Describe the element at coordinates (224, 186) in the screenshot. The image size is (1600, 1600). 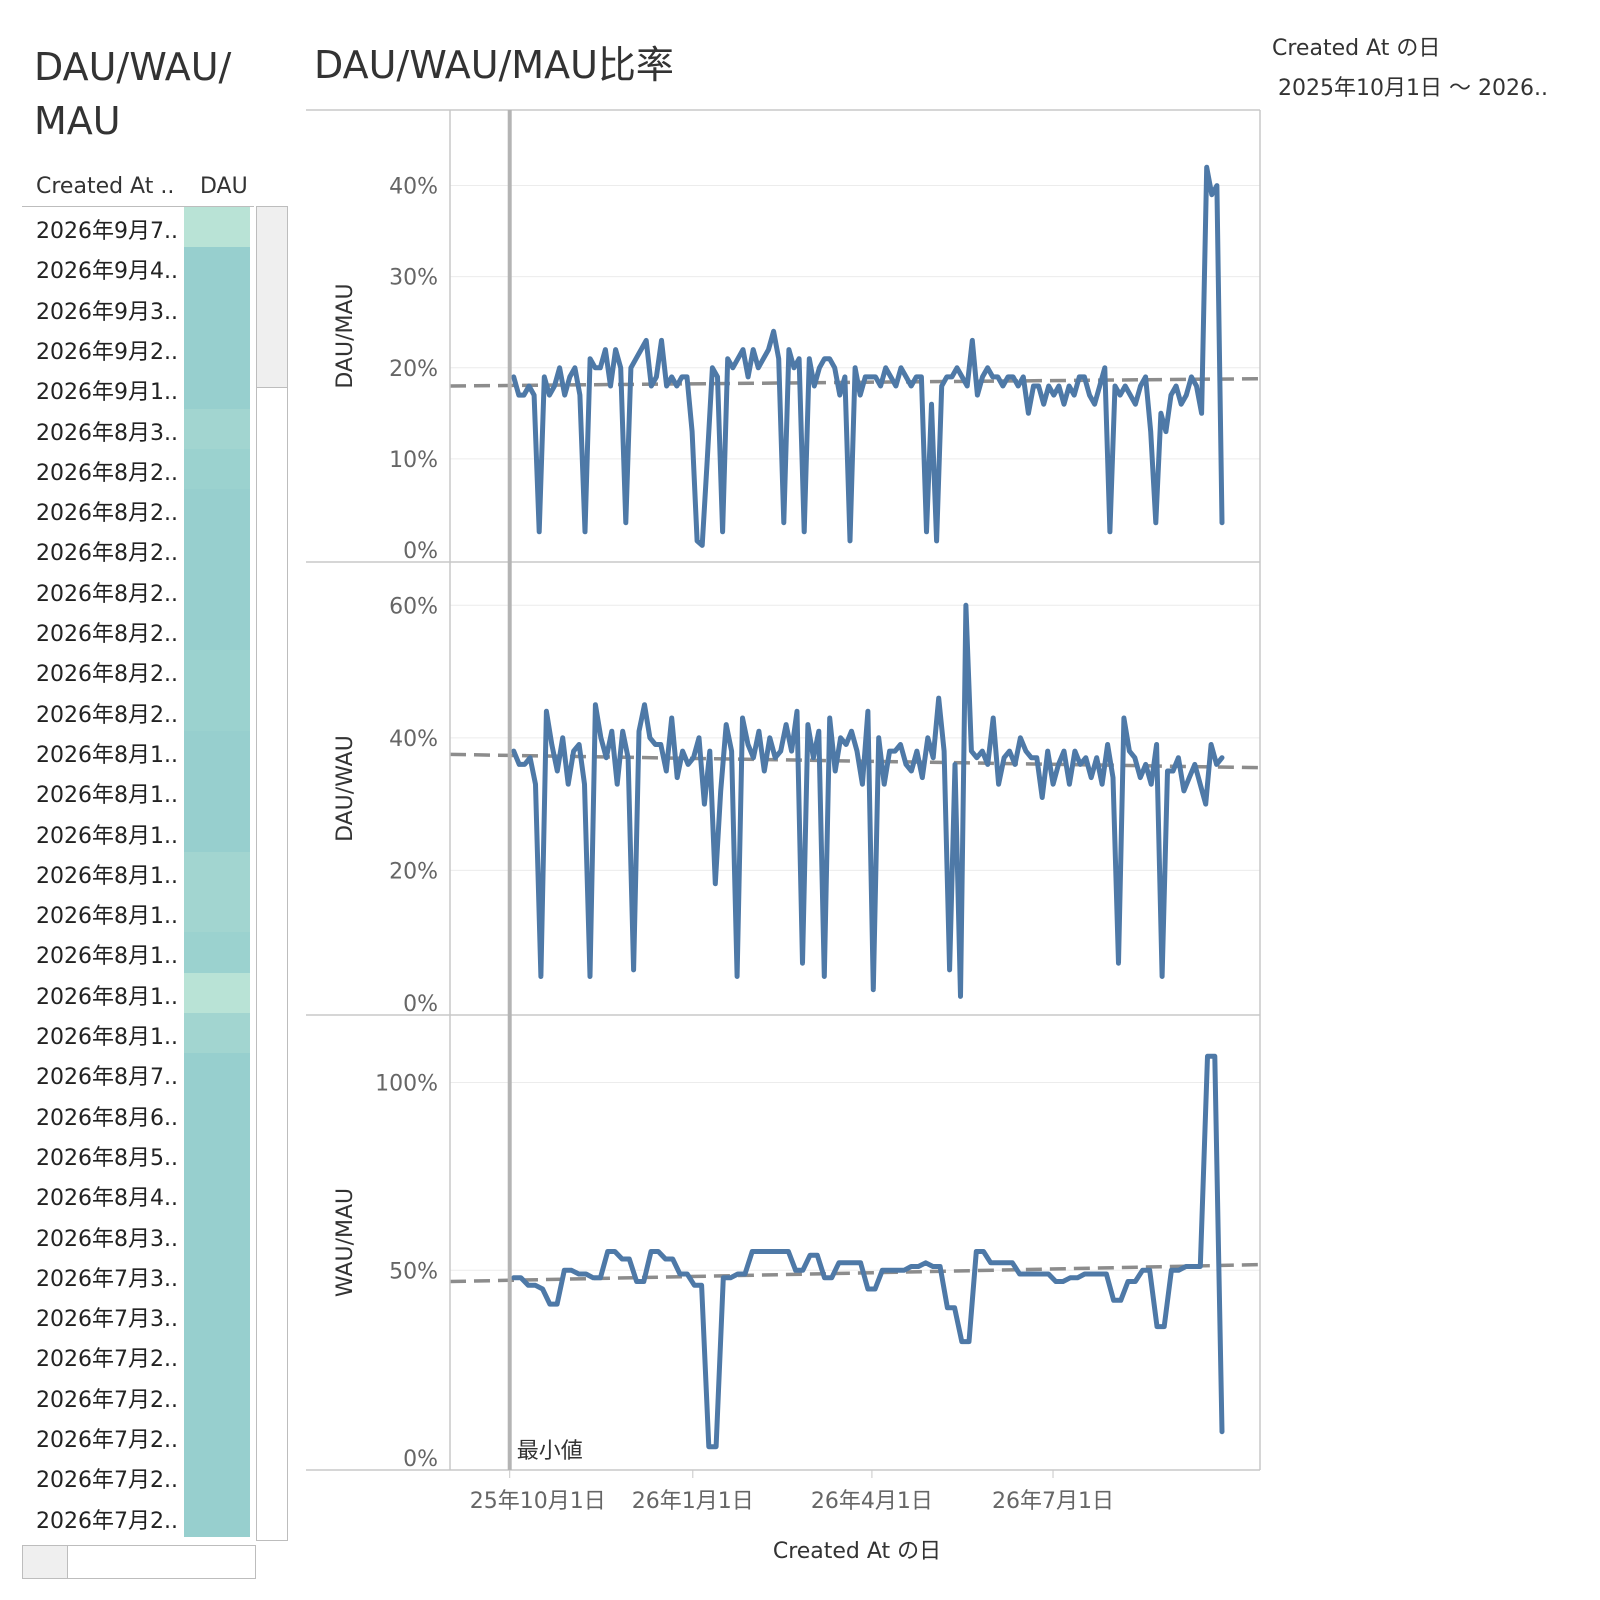
I see `column-header-dau: DAU` at that location.